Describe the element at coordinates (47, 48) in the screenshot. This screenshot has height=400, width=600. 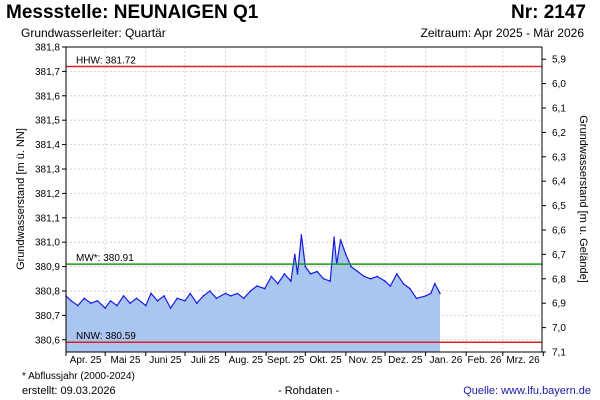
I see `y-tick-label-left: 381,8` at that location.